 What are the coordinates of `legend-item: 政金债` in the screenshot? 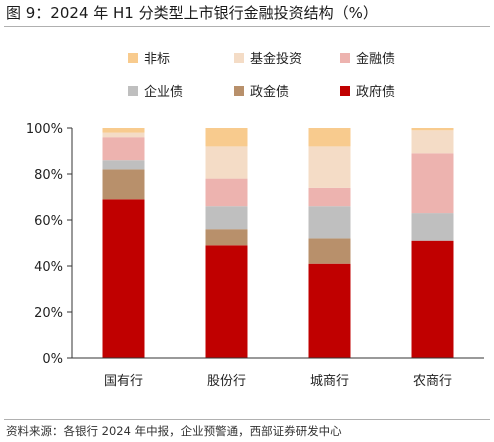 It's located at (261, 92).